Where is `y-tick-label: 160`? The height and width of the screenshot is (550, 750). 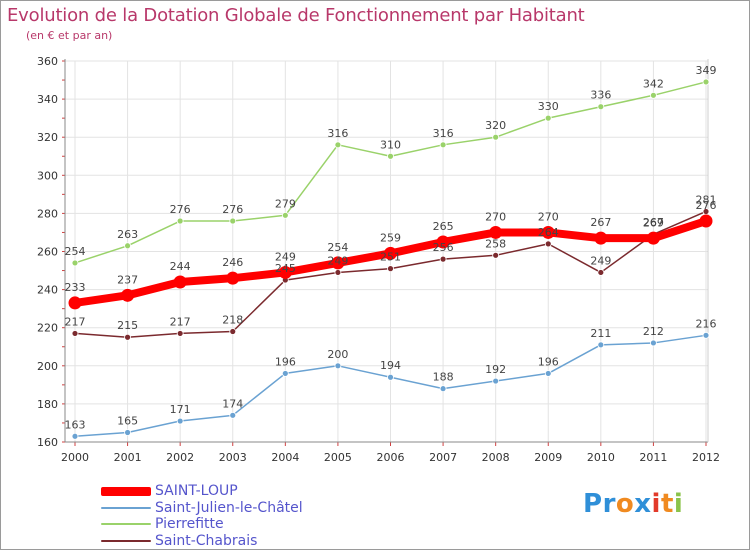 y-tick-label: 160 is located at coordinates (47, 442).